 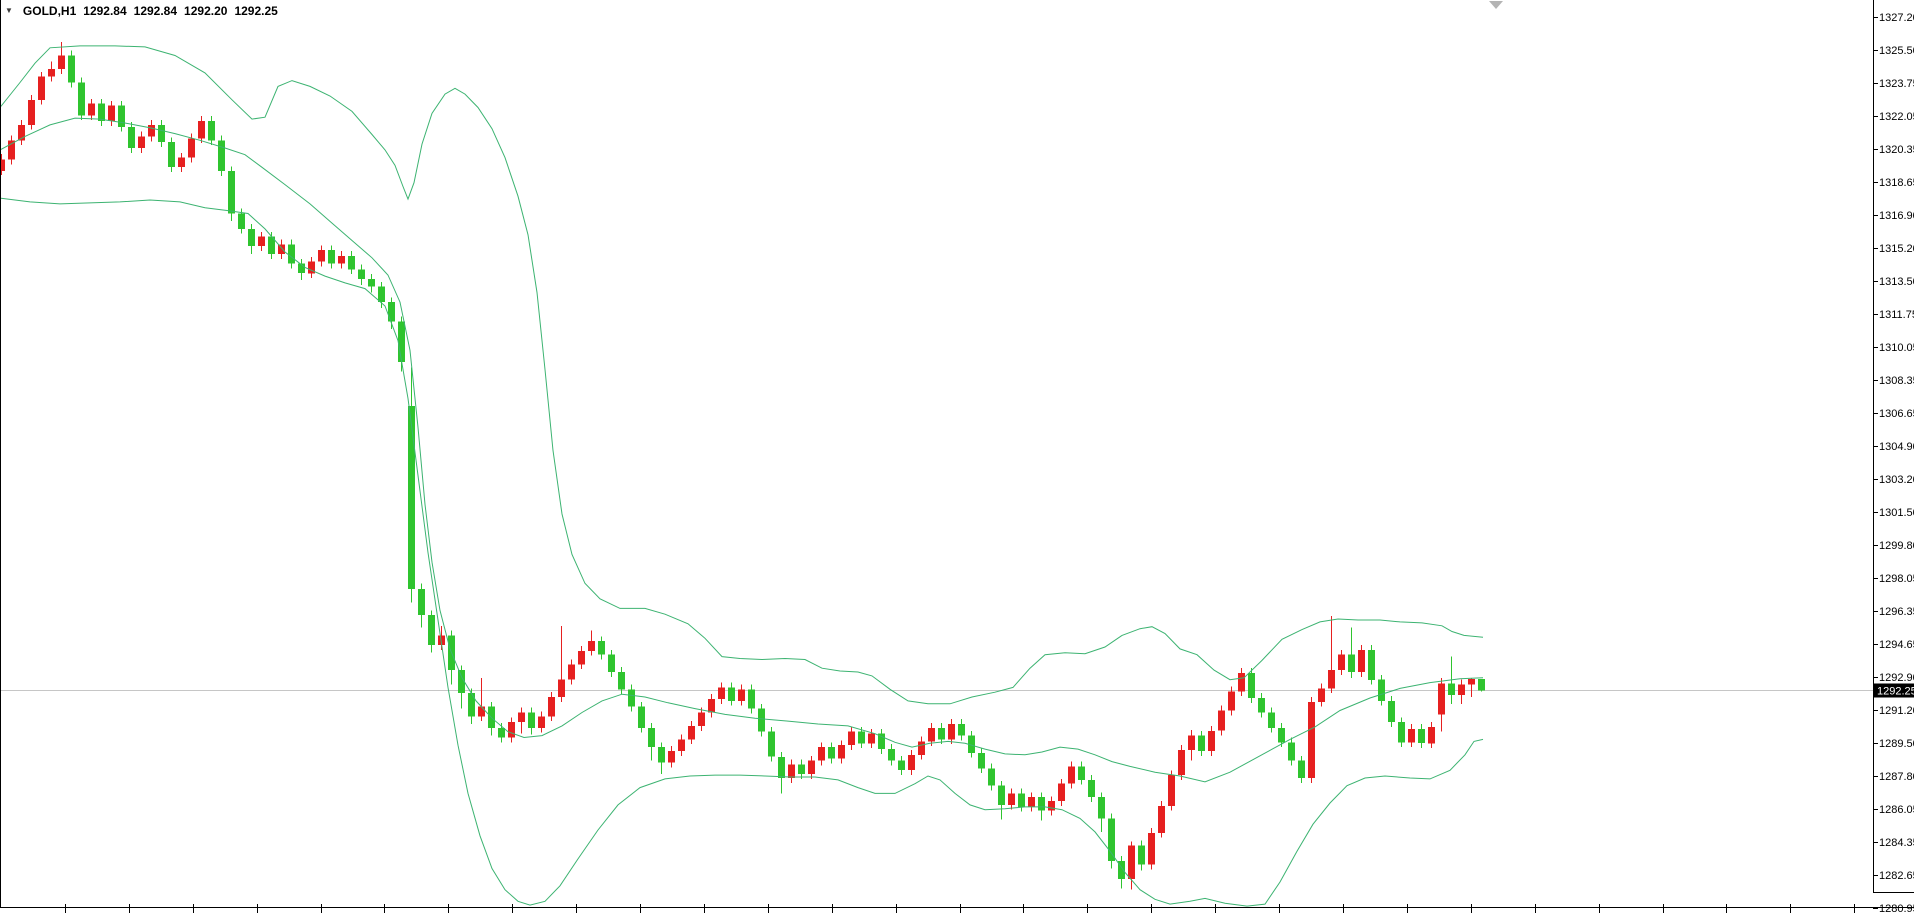 I want to click on current-price-badge, so click(x=1894, y=690).